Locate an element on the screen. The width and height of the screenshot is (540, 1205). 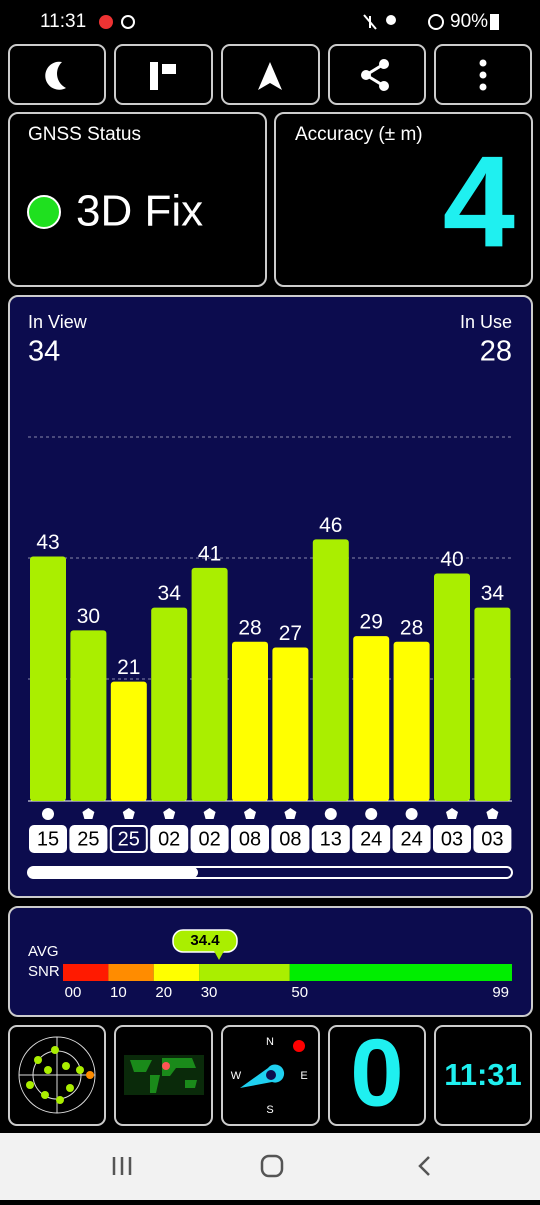
in-view-label: In View is located at coordinates (58, 322).